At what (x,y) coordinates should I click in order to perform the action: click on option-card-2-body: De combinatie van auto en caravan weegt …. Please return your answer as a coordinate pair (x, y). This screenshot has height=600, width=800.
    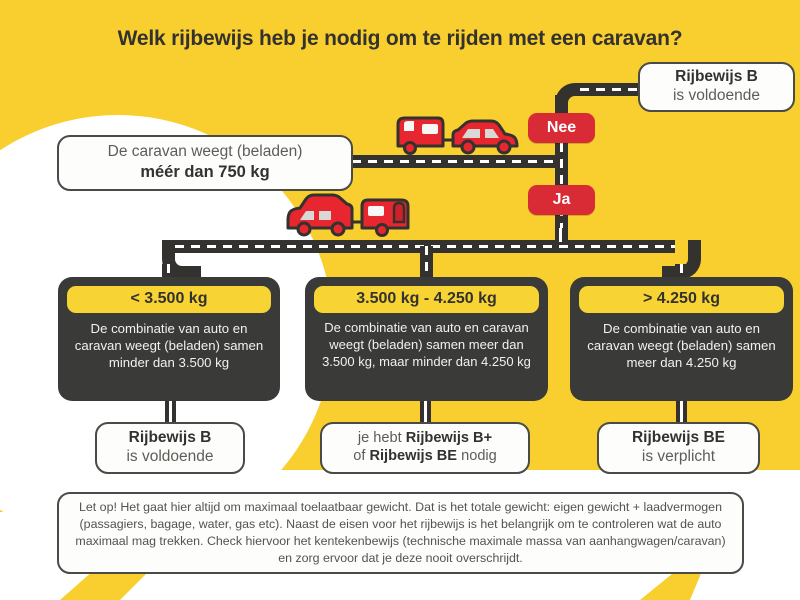
    Looking at the image, I should click on (426, 344).